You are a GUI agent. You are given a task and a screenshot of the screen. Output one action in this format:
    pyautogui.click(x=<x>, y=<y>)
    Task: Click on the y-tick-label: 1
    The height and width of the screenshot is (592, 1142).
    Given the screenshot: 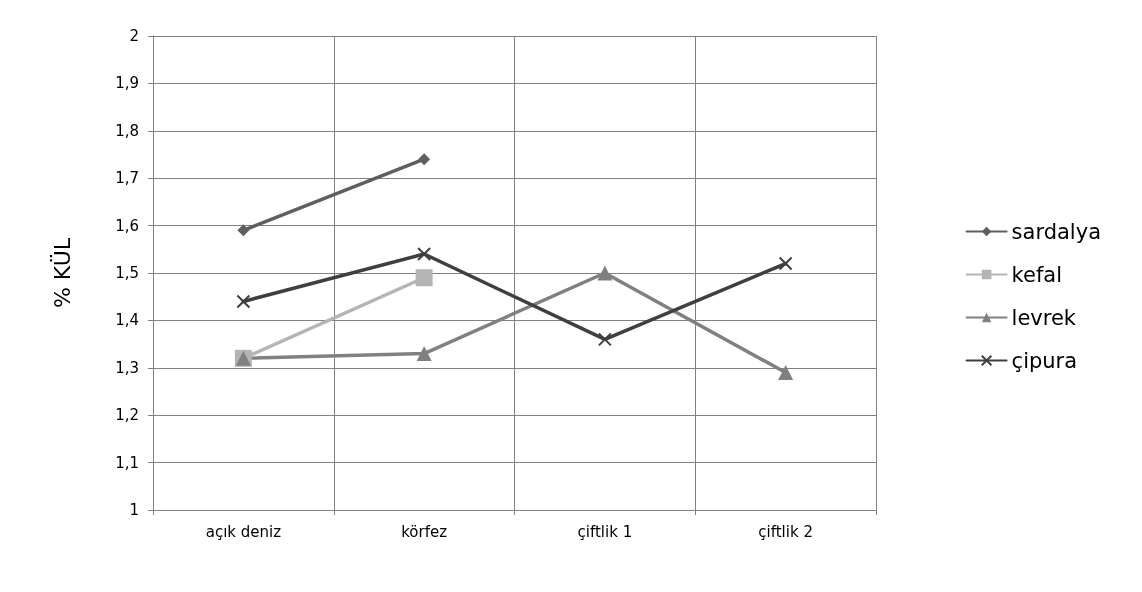 What is the action you would take?
    pyautogui.click(x=134, y=510)
    